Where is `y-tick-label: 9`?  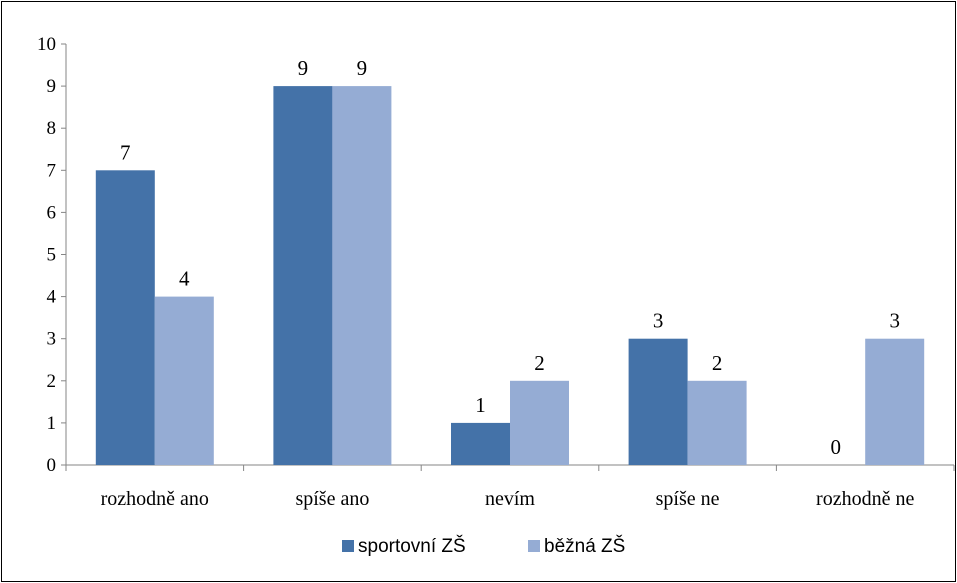
y-tick-label: 9 is located at coordinates (52, 86).